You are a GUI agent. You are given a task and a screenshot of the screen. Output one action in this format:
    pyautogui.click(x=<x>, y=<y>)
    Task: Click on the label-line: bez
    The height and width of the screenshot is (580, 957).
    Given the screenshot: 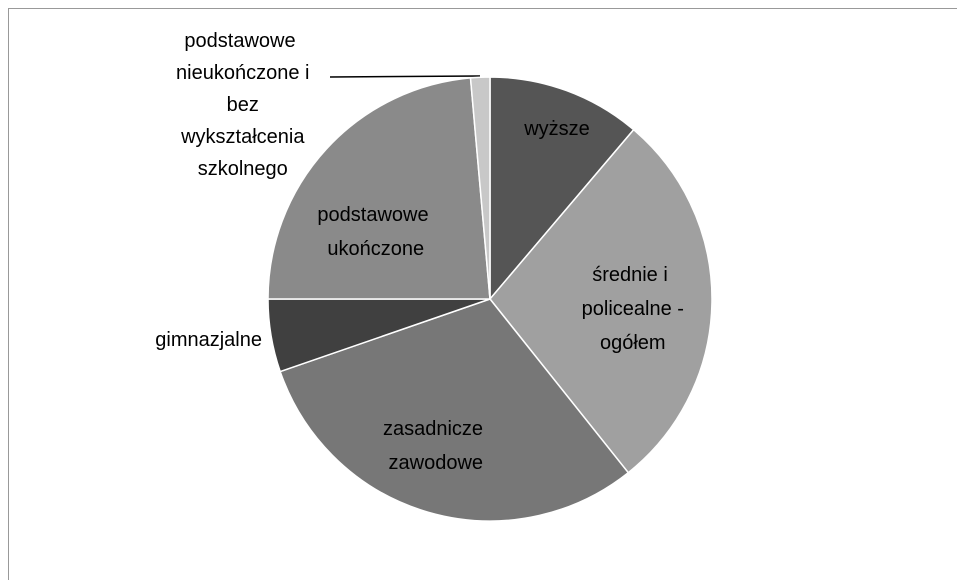 What is the action you would take?
    pyautogui.click(x=240, y=105)
    